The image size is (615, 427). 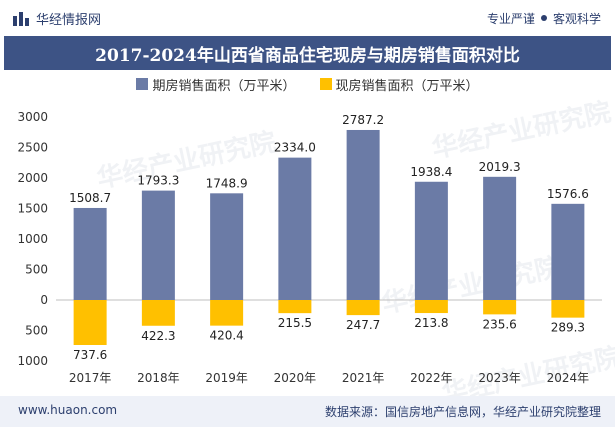 What do you see at coordinates (500, 167) in the screenshot?
I see `data-label-futures: 2019.3` at bounding box center [500, 167].